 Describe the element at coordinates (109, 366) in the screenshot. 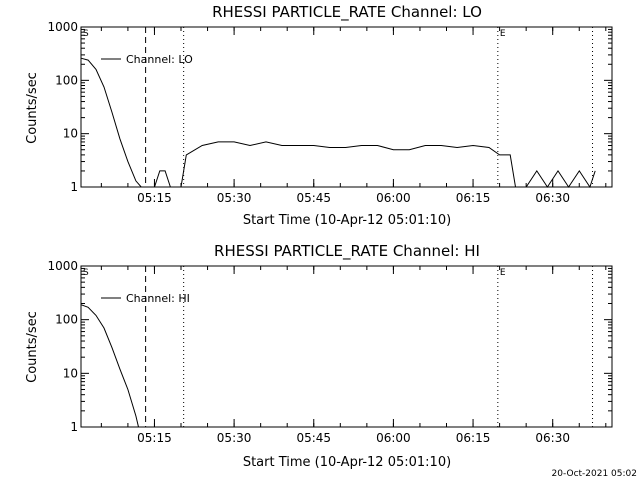

I see `series-line` at that location.